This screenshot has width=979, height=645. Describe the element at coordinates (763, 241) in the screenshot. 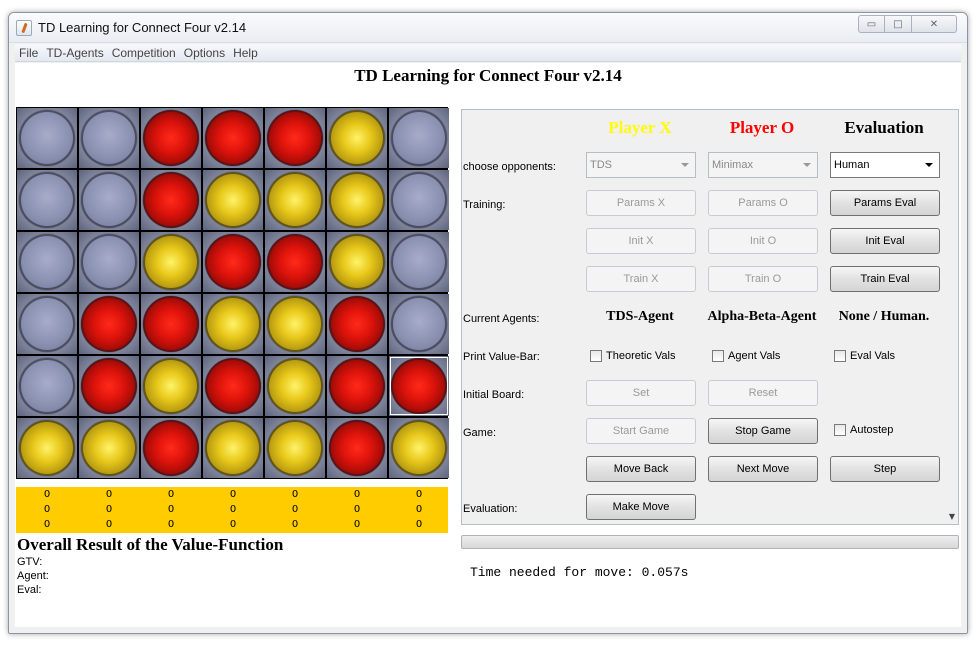

I see `init-o-button: Init O` at that location.